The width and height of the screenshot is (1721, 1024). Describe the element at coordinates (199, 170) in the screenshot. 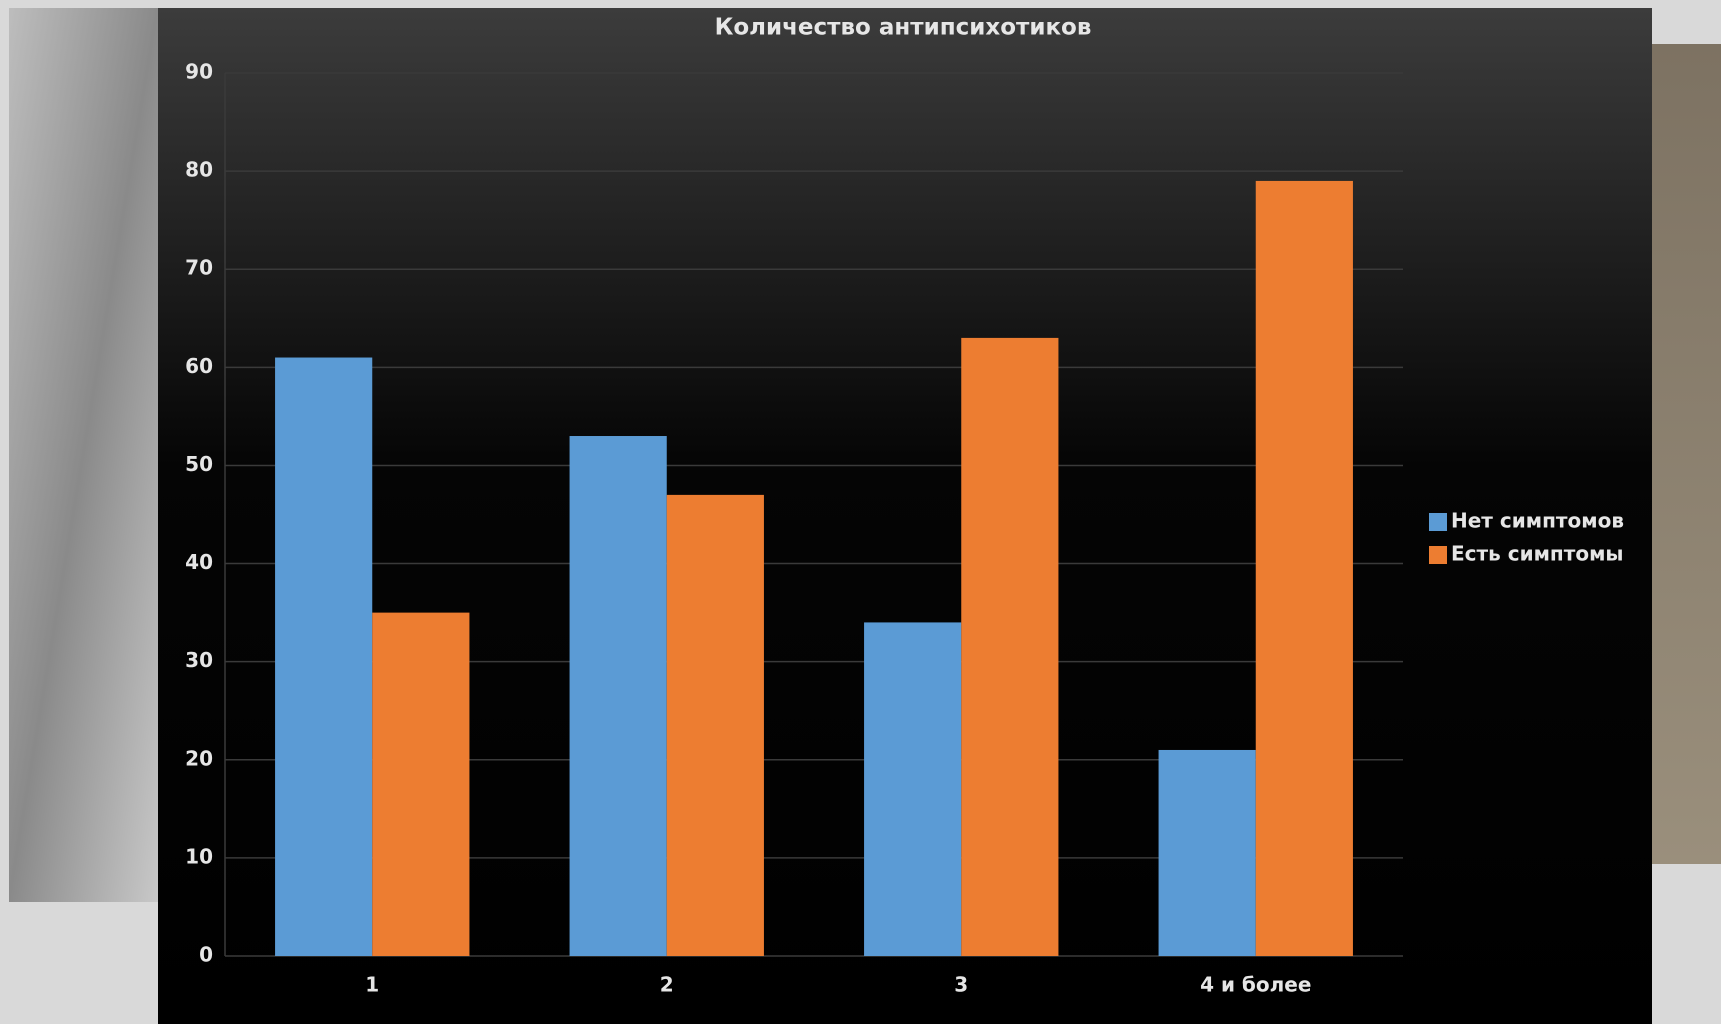

I see `y-tick-label: 80` at that location.